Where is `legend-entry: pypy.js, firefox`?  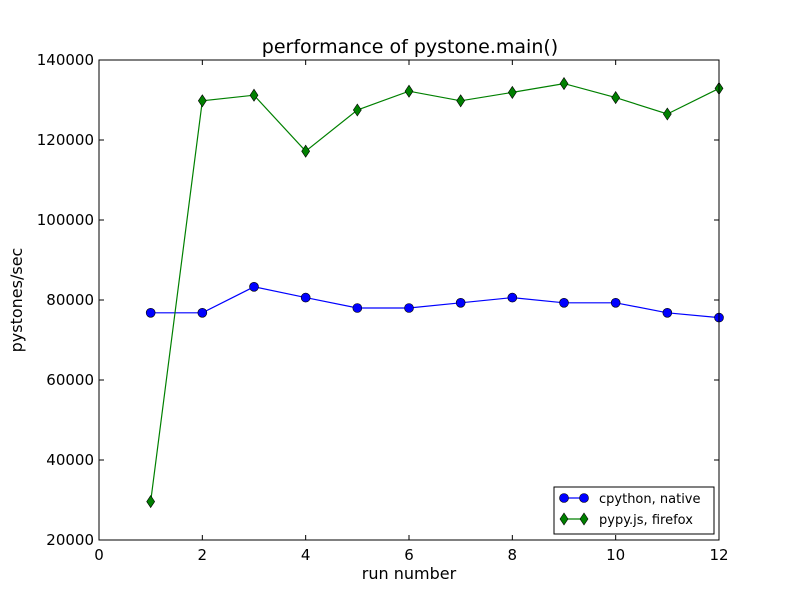
legend-entry: pypy.js, firefox is located at coordinates (626, 520).